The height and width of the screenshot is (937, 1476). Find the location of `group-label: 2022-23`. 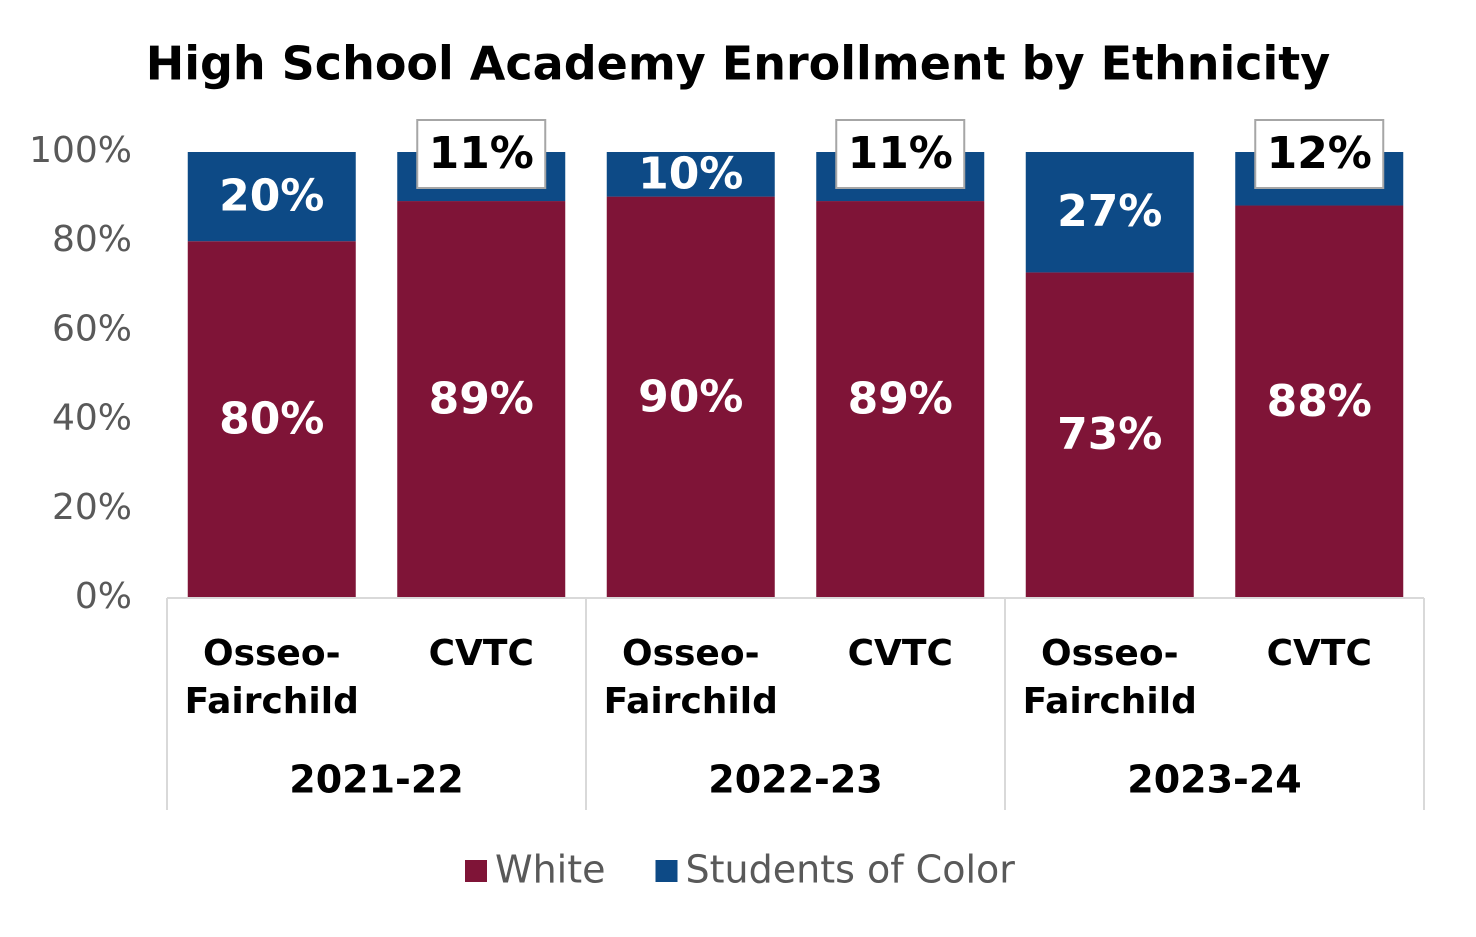

group-label: 2022-23 is located at coordinates (795, 780).